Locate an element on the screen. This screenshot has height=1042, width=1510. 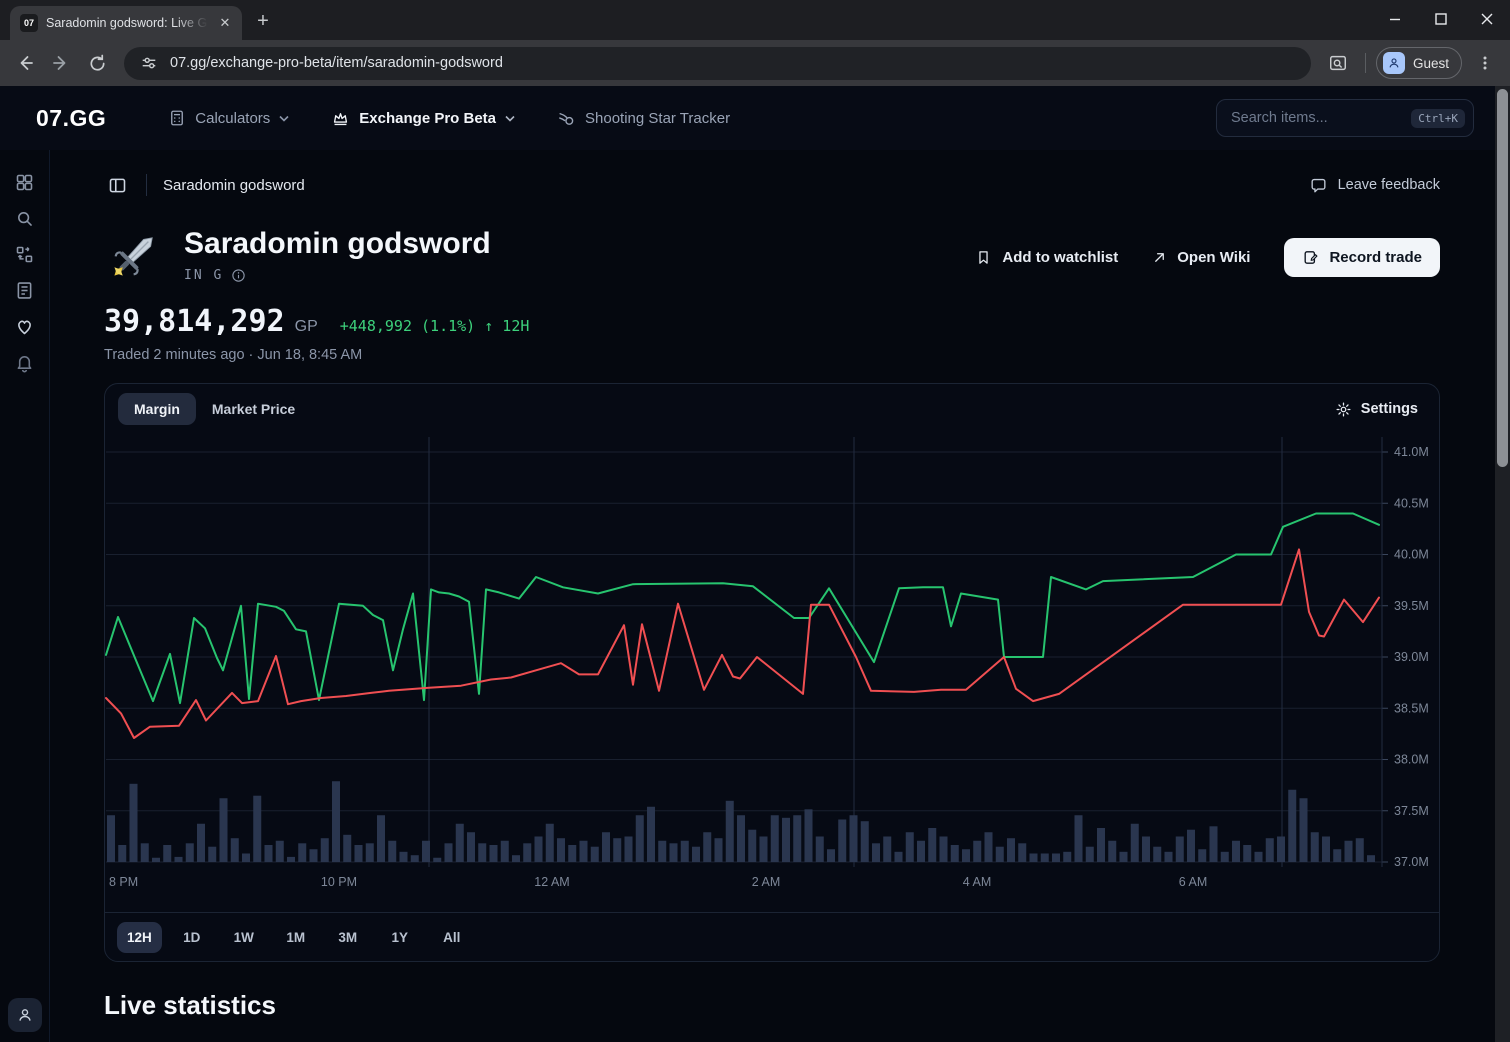
sidebar-item-search is located at coordinates (25, 218).